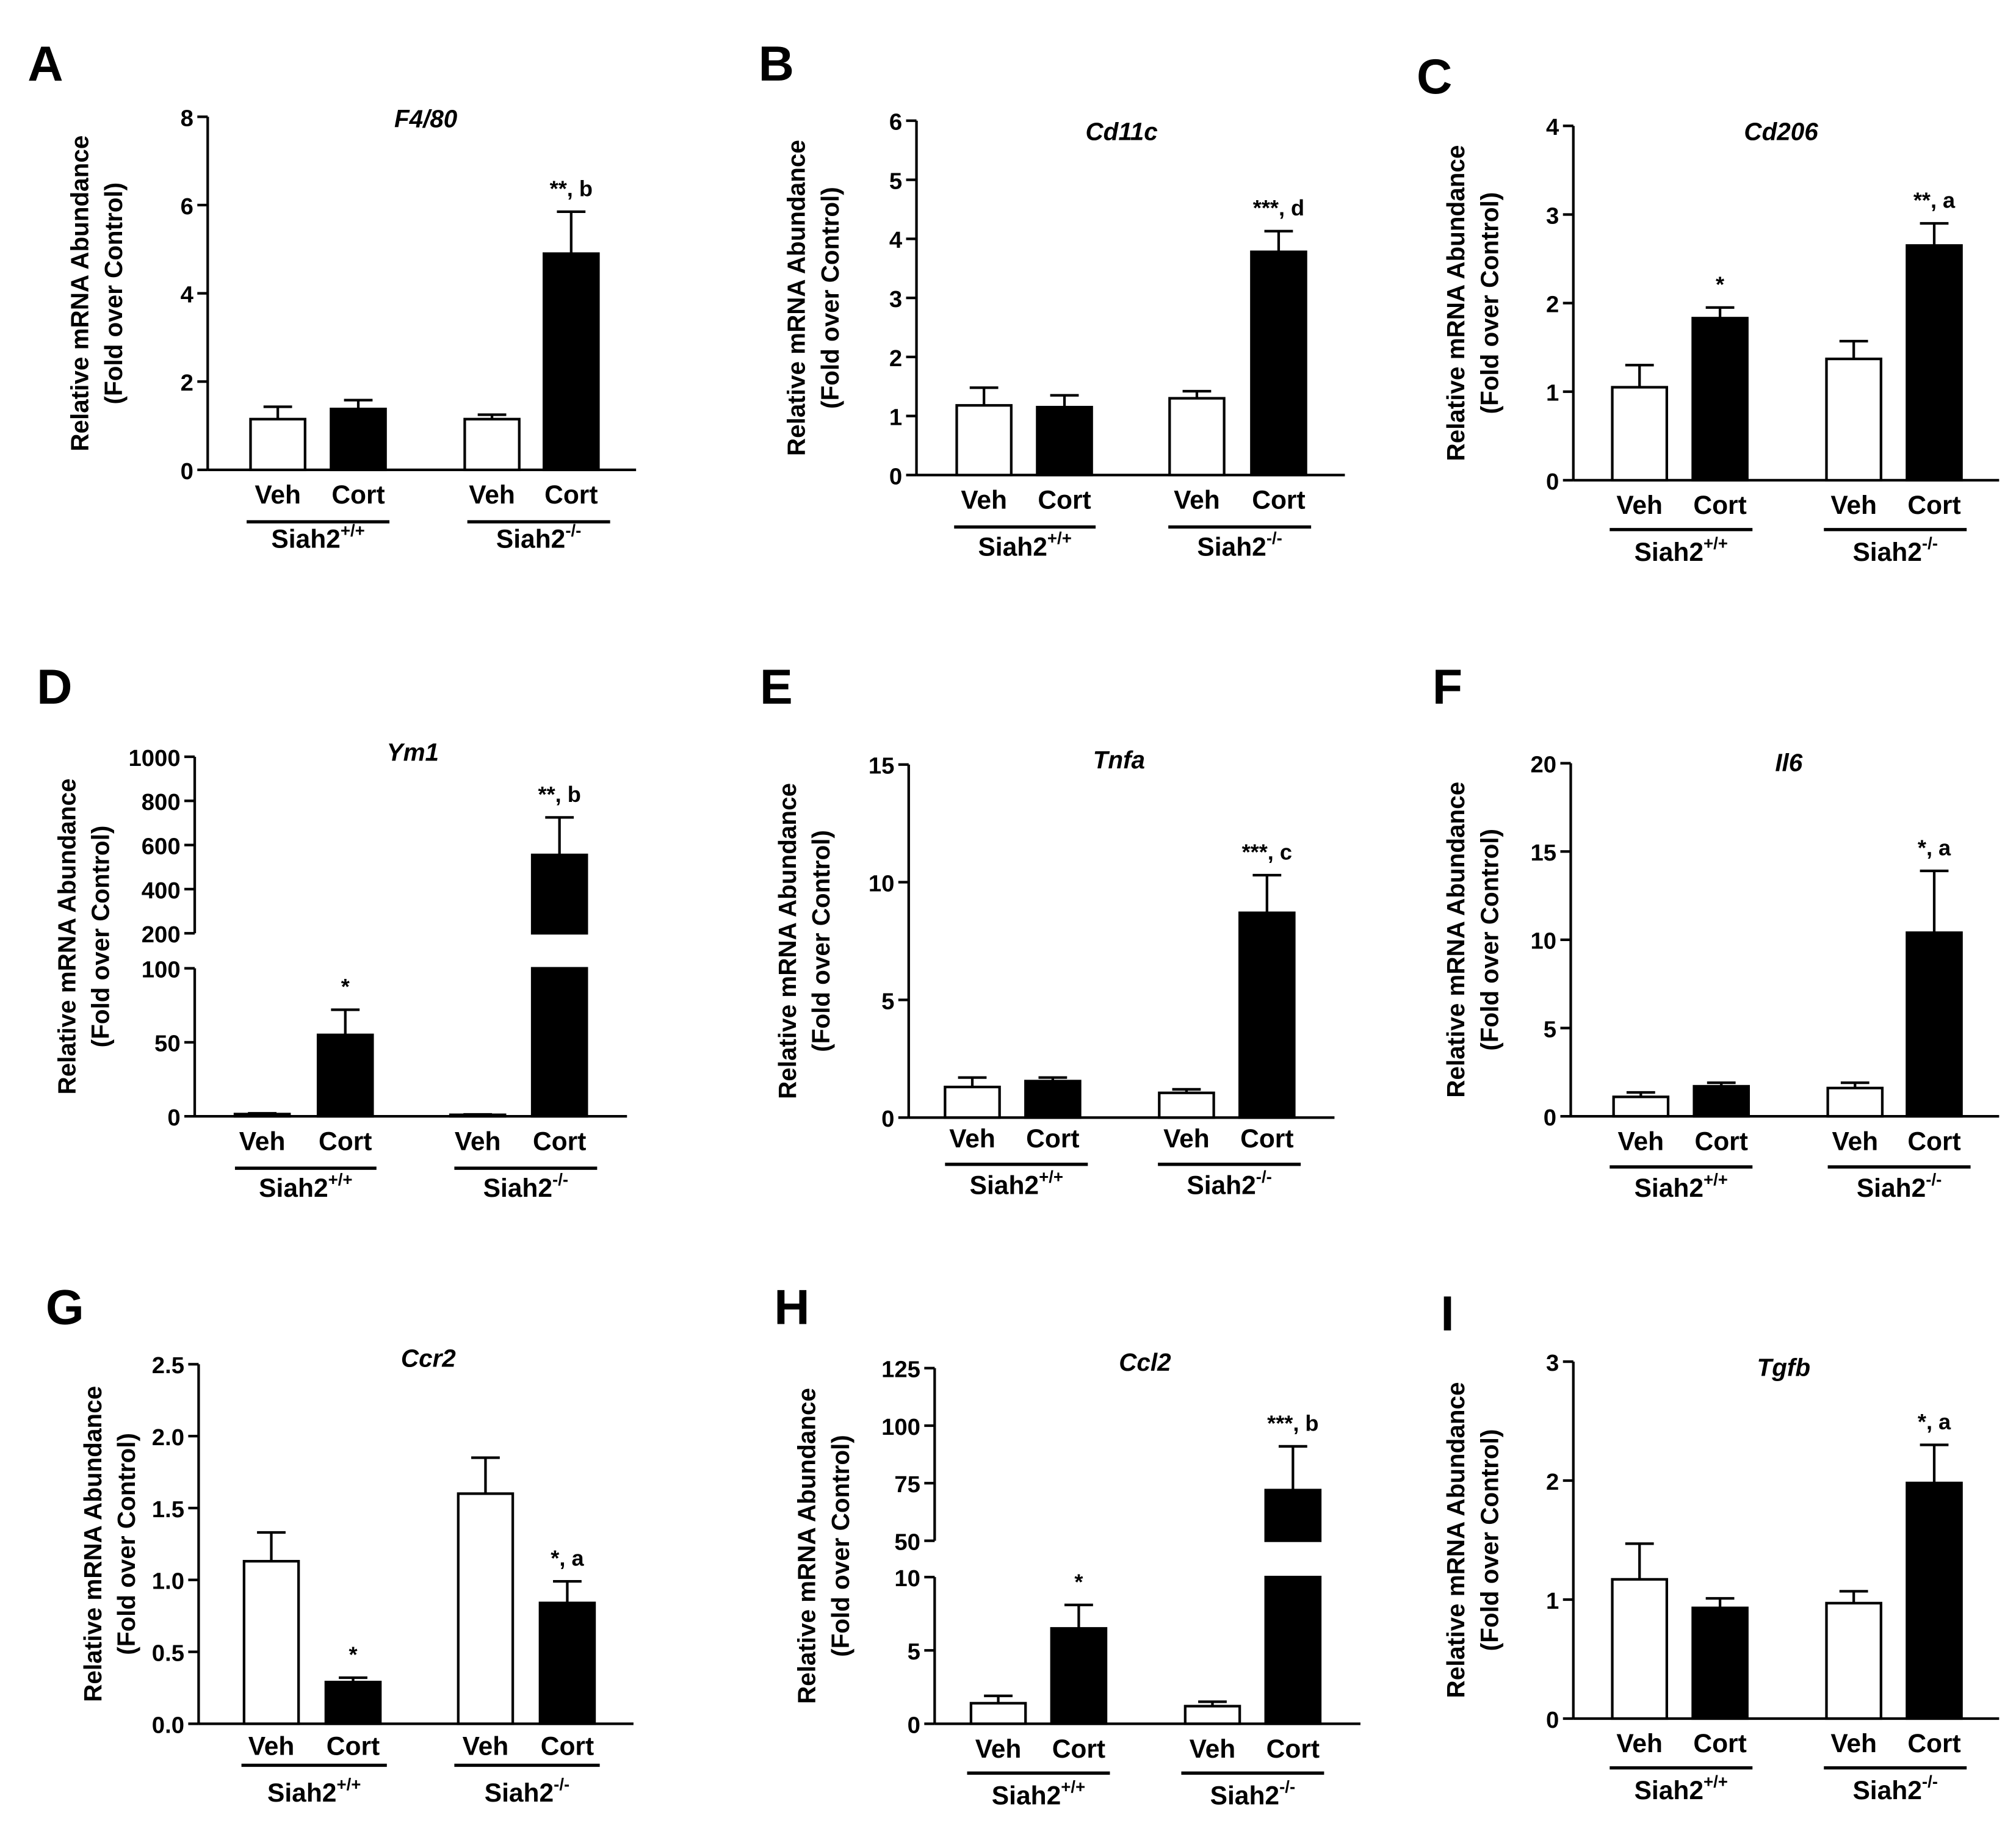 This screenshot has width=2016, height=1826. Describe the element at coordinates (55, 688) in the screenshot. I see `panel-letter: D` at that location.